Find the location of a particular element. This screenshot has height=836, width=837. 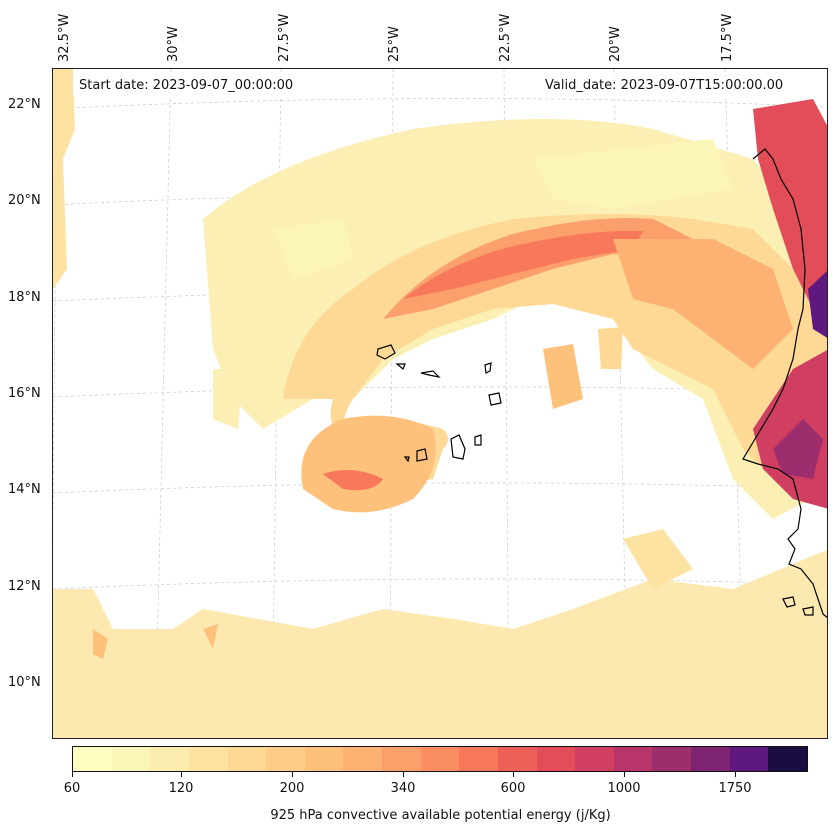

longitude-label-22-5w: 22.5°W is located at coordinates (505, 37).